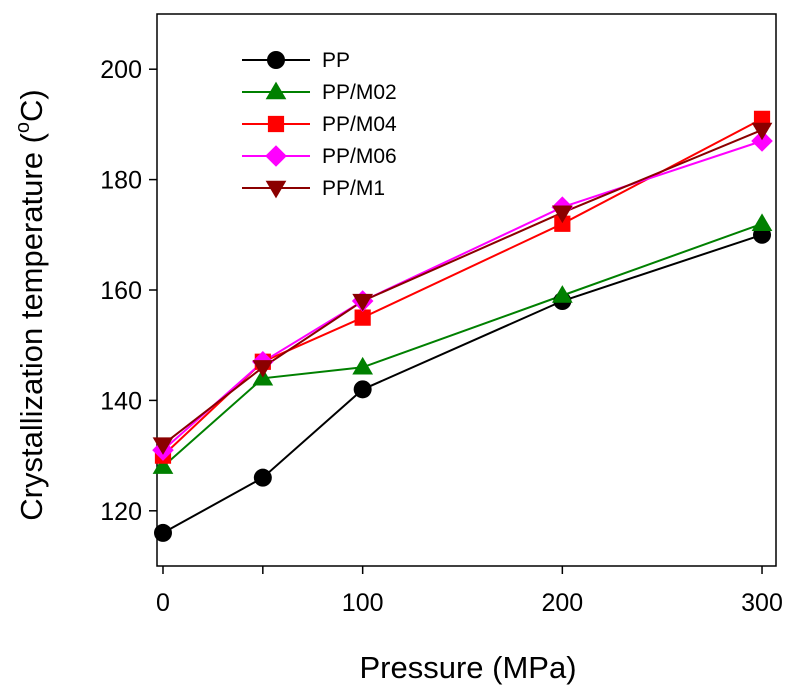 The image size is (787, 690). Describe the element at coordinates (336, 60) in the screenshot. I see `legend-label-pp: PP` at that location.